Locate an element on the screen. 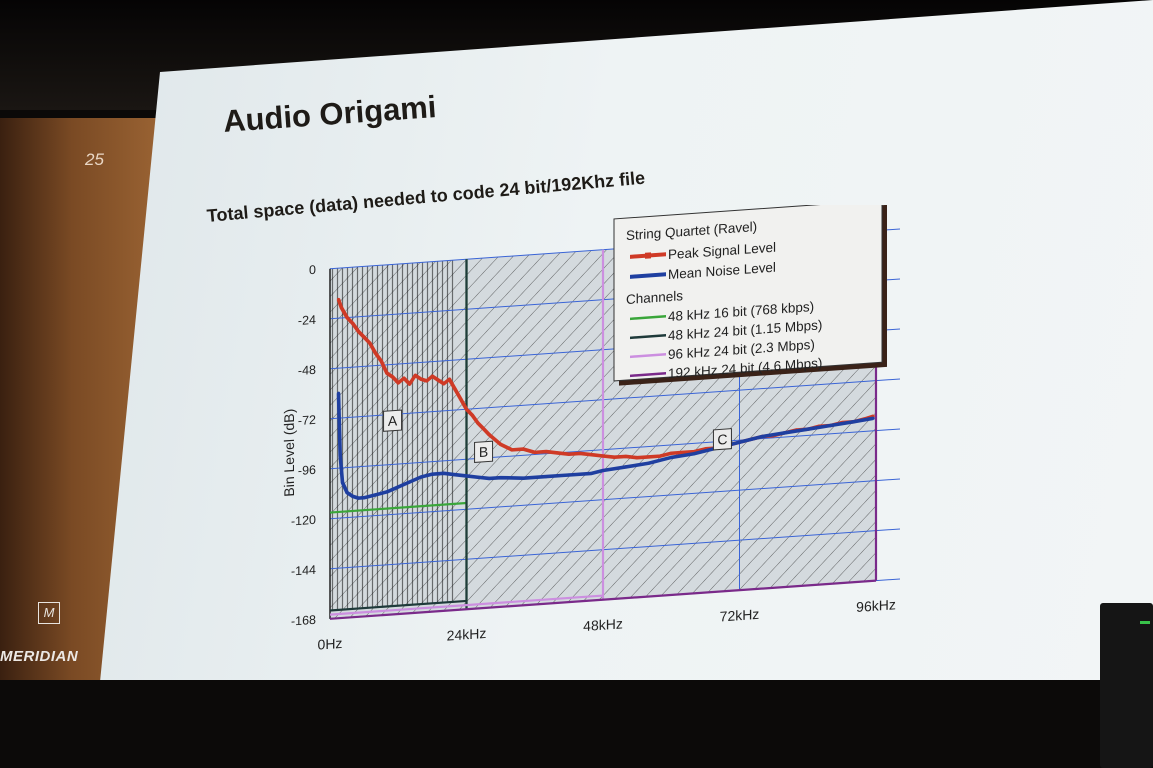 This screenshot has width=1153, height=768. y-axis-label: Bin Level (dB) is located at coordinates (289, 452).